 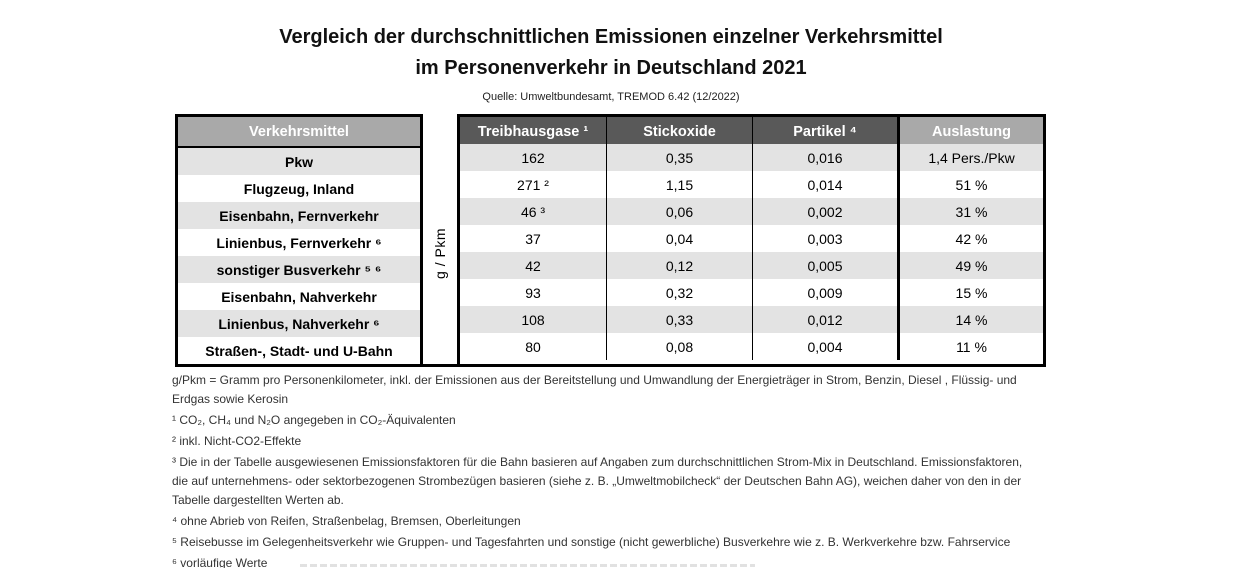 What do you see at coordinates (824, 319) in the screenshot?
I see `cell-linienbus-nah-pm: 0,012` at bounding box center [824, 319].